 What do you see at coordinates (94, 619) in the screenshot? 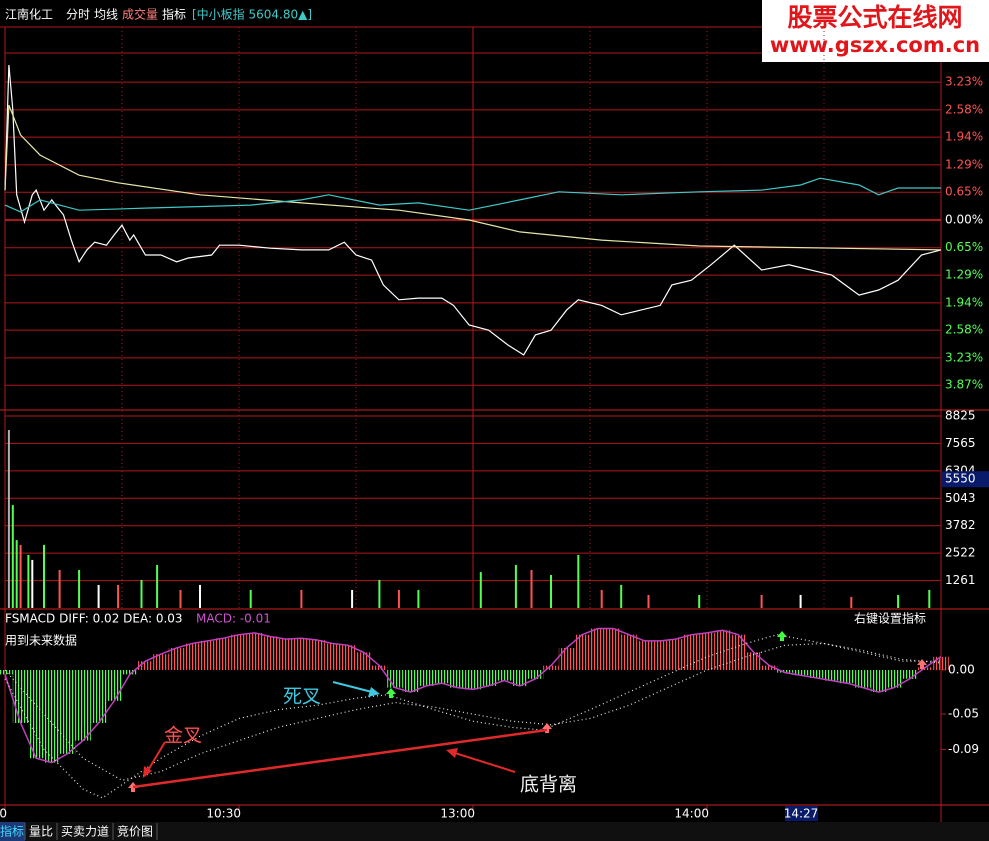
I see `macd-header: FSMACD DIFF: 0.02 DEA: 0.03` at bounding box center [94, 619].